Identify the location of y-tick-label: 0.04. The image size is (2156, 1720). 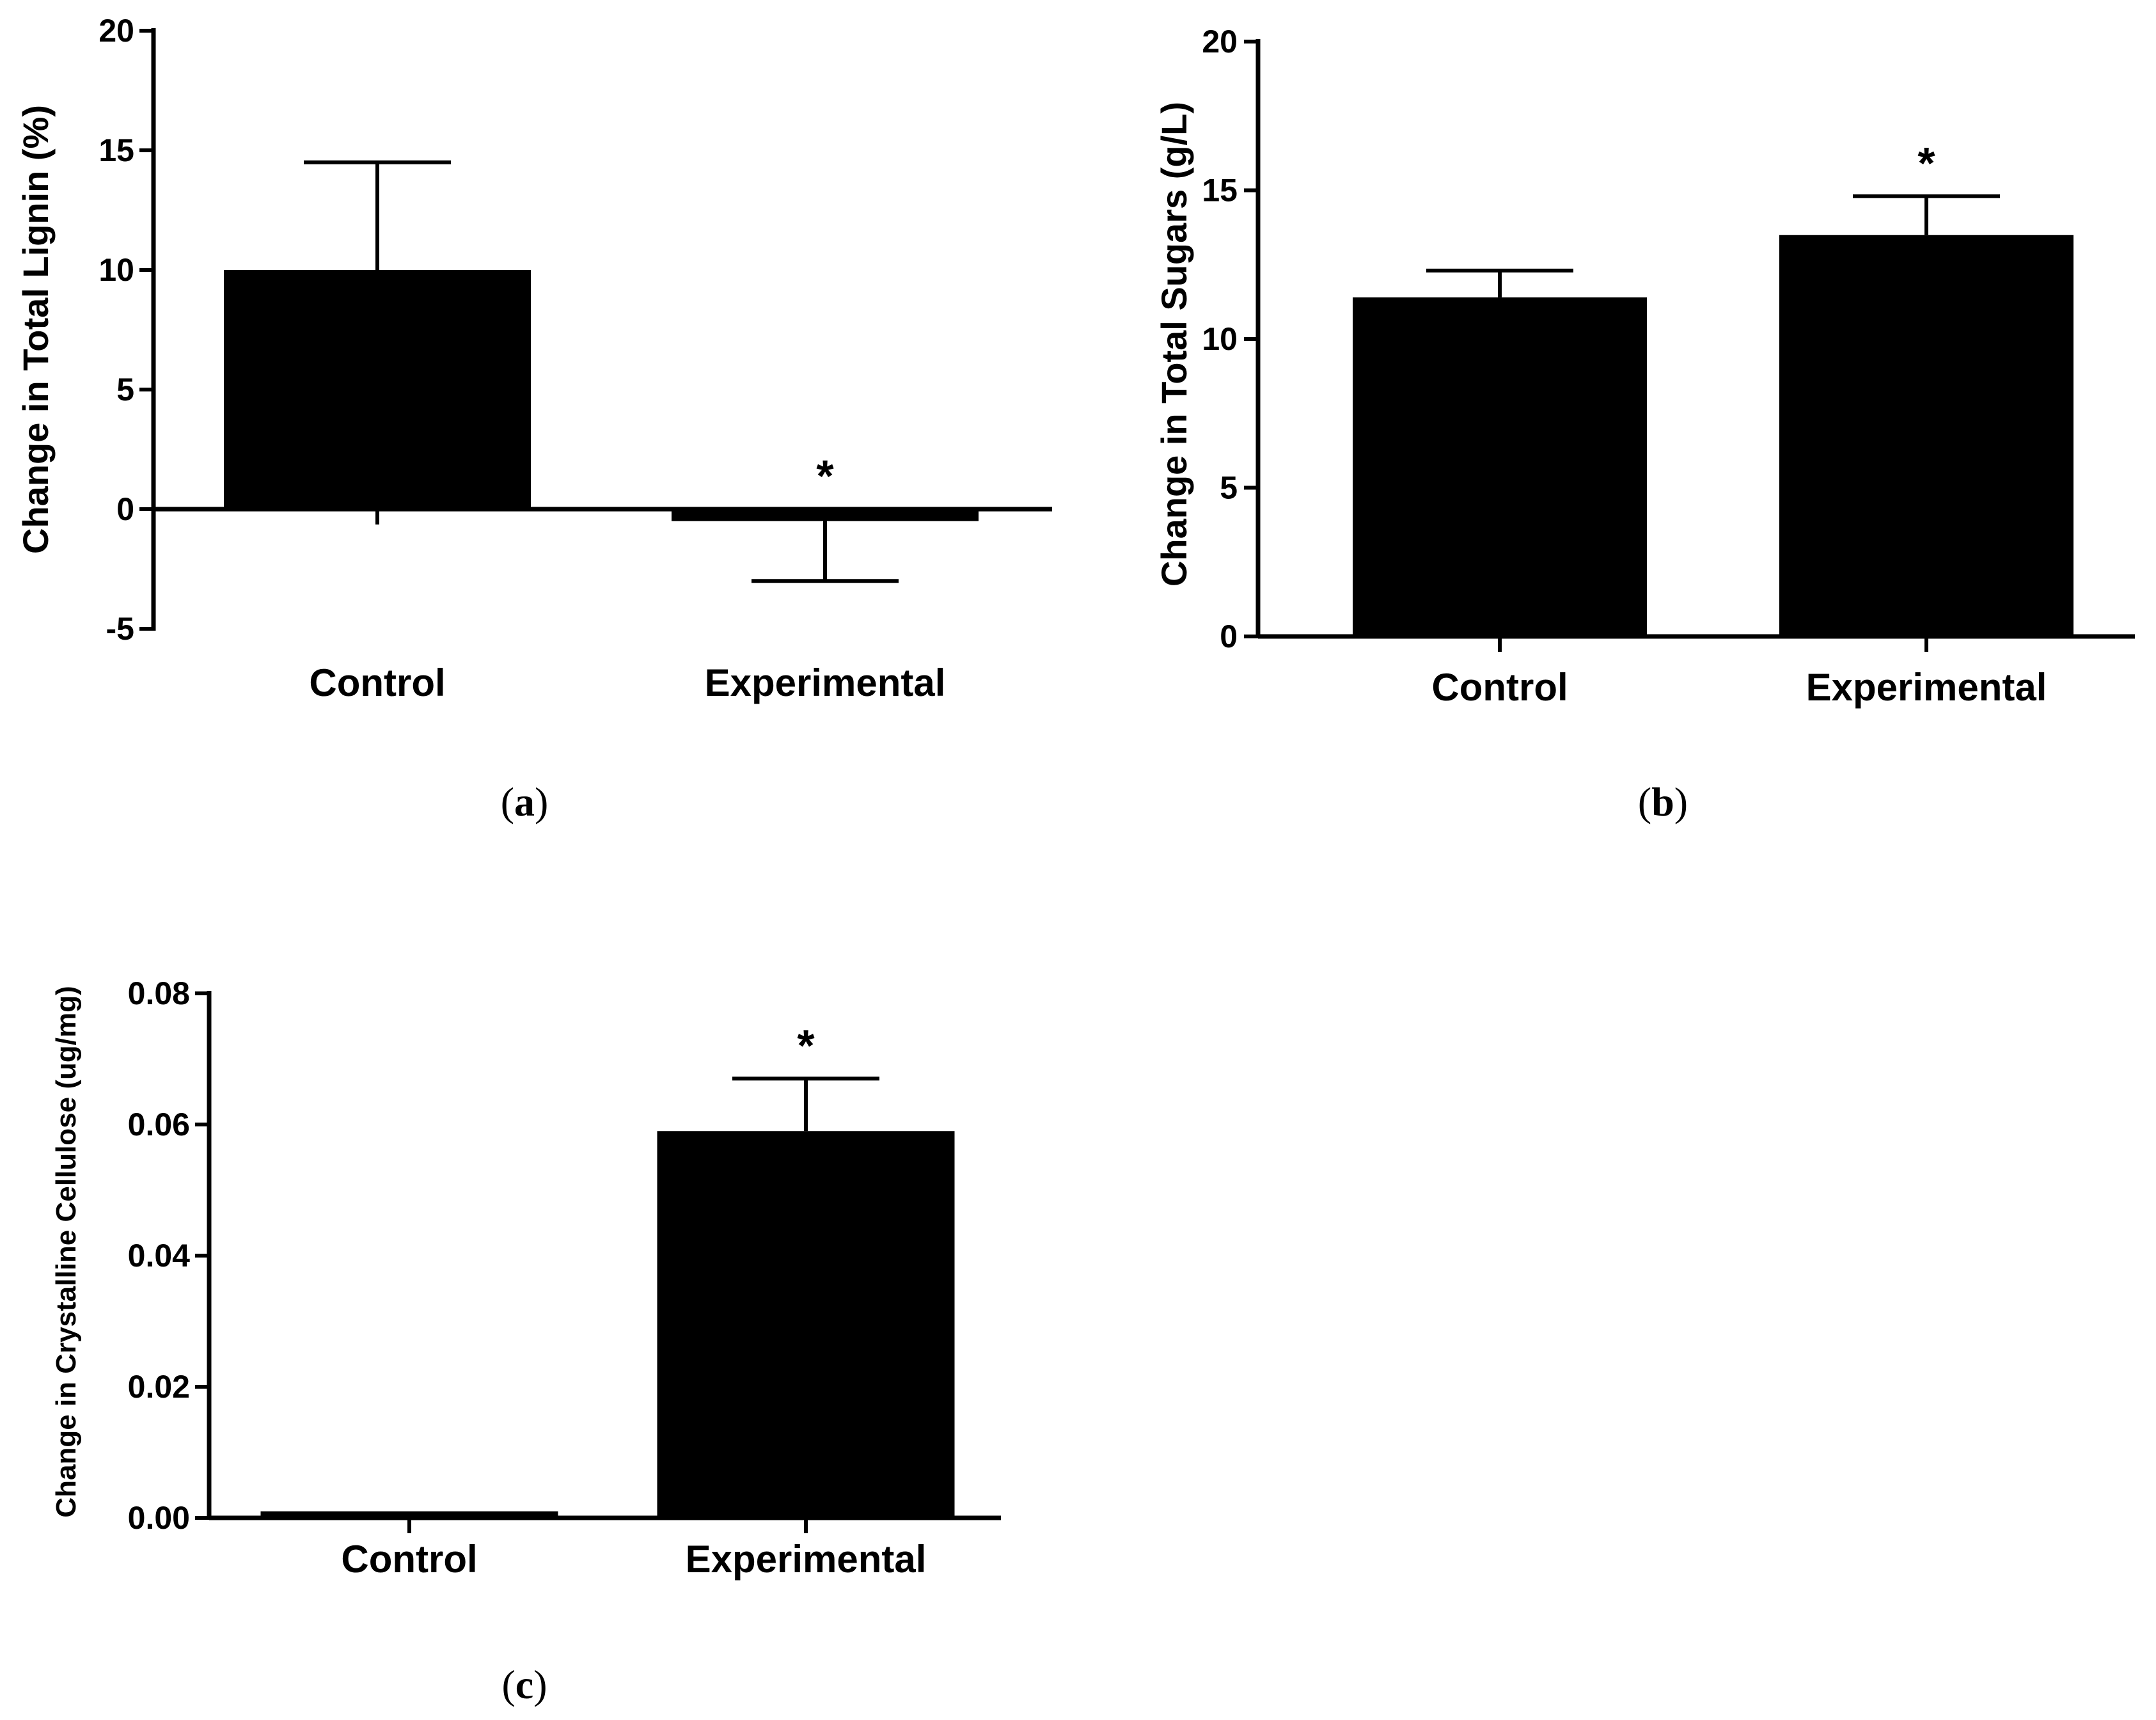
(159, 1256).